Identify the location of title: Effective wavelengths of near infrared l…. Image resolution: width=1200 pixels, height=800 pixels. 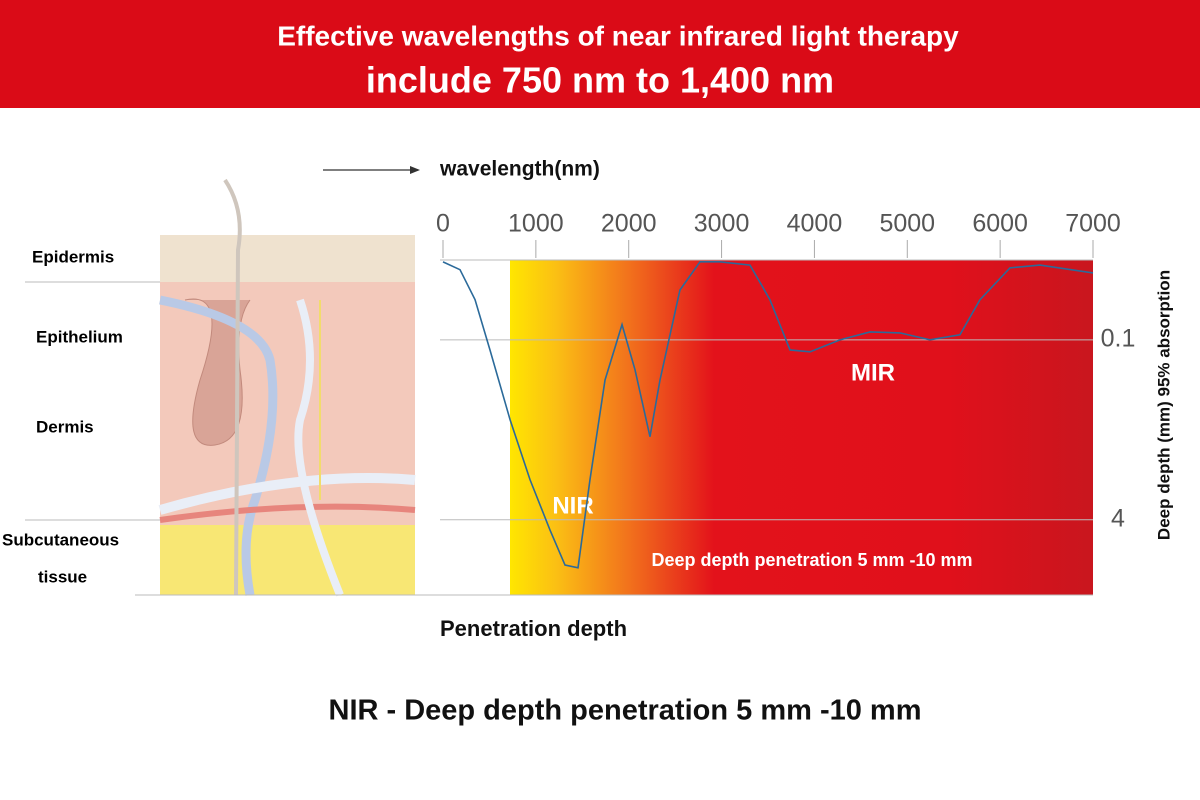
(618, 35).